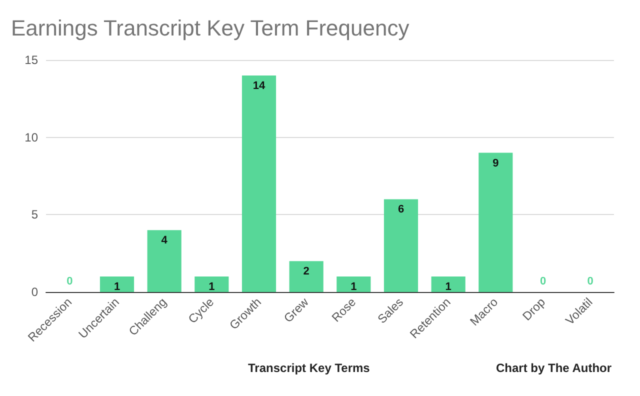  I want to click on x-axis-title: Transcript Key Terms, so click(309, 368).